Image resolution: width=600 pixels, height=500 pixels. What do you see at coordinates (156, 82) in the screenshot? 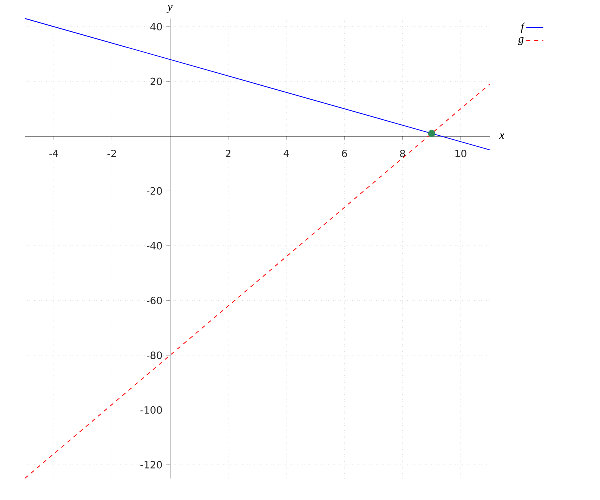
I see `y-tick-label: 20` at bounding box center [156, 82].